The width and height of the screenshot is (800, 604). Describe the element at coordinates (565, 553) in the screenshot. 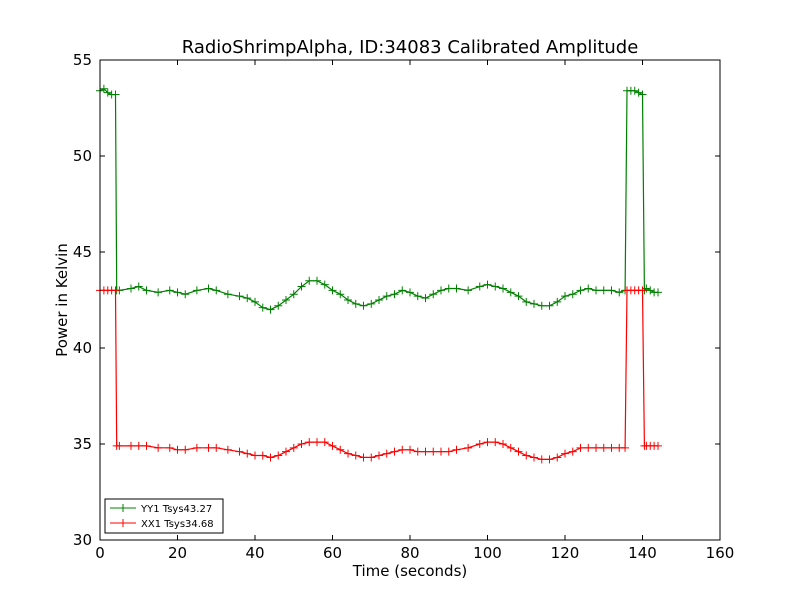

I see `x-tick-label: 120` at that location.